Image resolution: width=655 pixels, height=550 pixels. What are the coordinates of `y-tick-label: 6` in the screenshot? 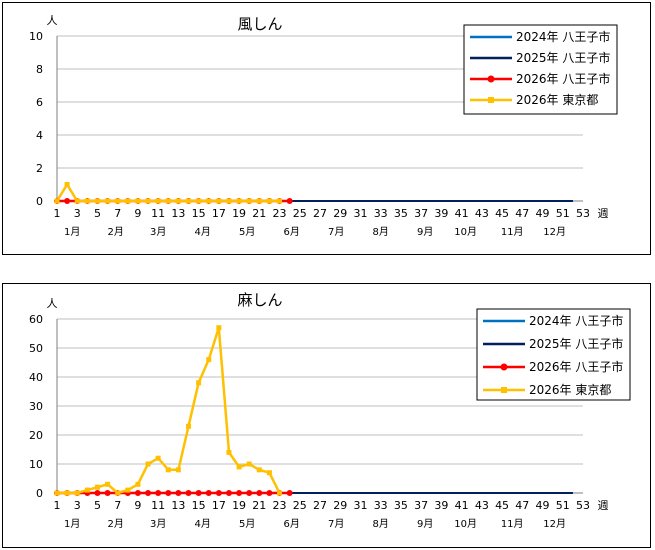 It's located at (39, 102).